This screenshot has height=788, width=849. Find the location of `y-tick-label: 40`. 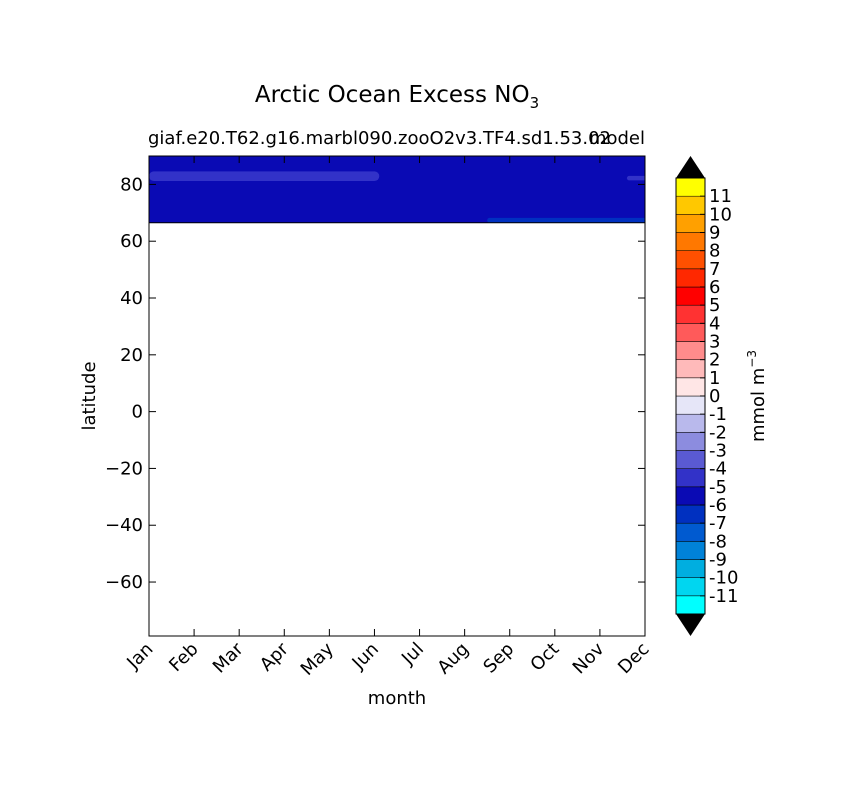

y-tick-label: 40 is located at coordinates (131, 298).